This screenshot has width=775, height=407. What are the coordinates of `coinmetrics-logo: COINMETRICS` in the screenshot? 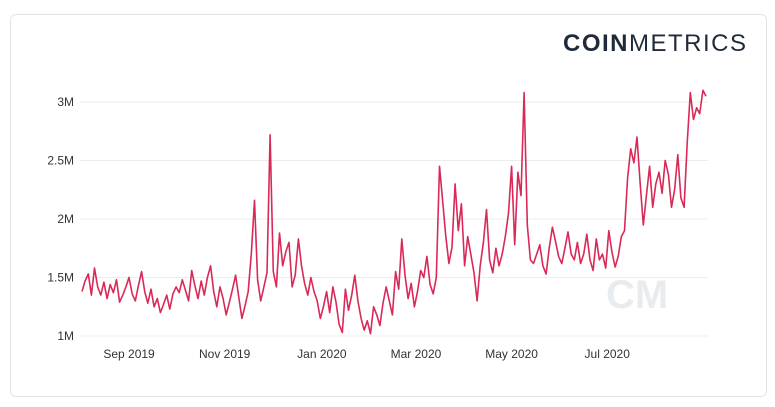 It's located at (655, 44).